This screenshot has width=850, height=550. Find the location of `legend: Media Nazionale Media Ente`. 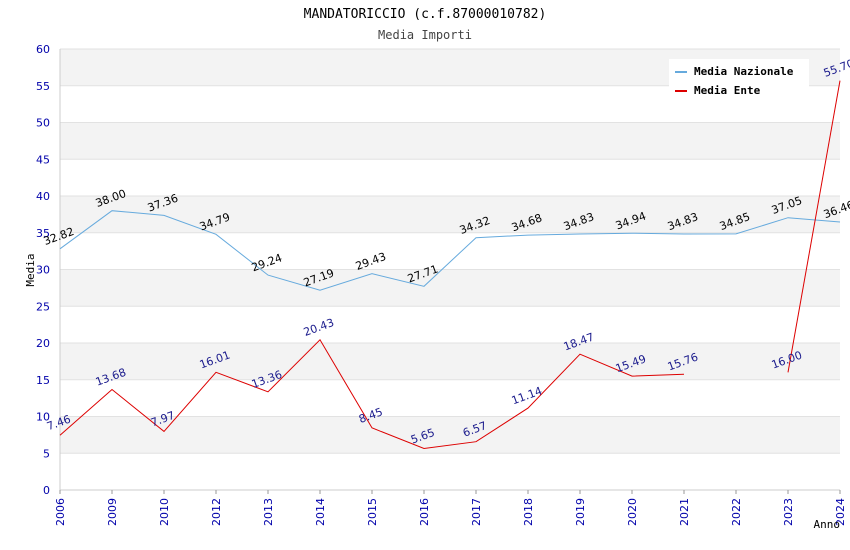

legend: Media Nazionale Media Ente is located at coordinates (739, 80).